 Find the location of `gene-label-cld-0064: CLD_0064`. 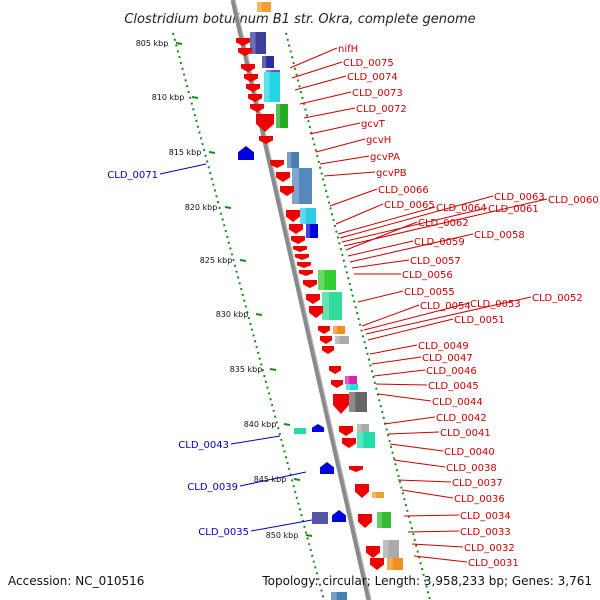

gene-label-cld-0064: CLD_0064 is located at coordinates (461, 208).